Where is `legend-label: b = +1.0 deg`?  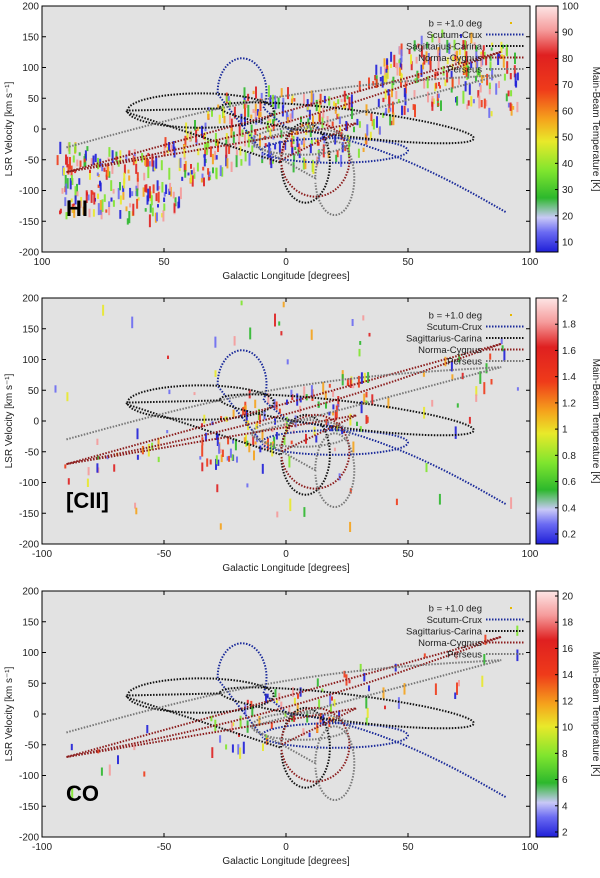
legend-label: b = +1.0 deg is located at coordinates (455, 24).